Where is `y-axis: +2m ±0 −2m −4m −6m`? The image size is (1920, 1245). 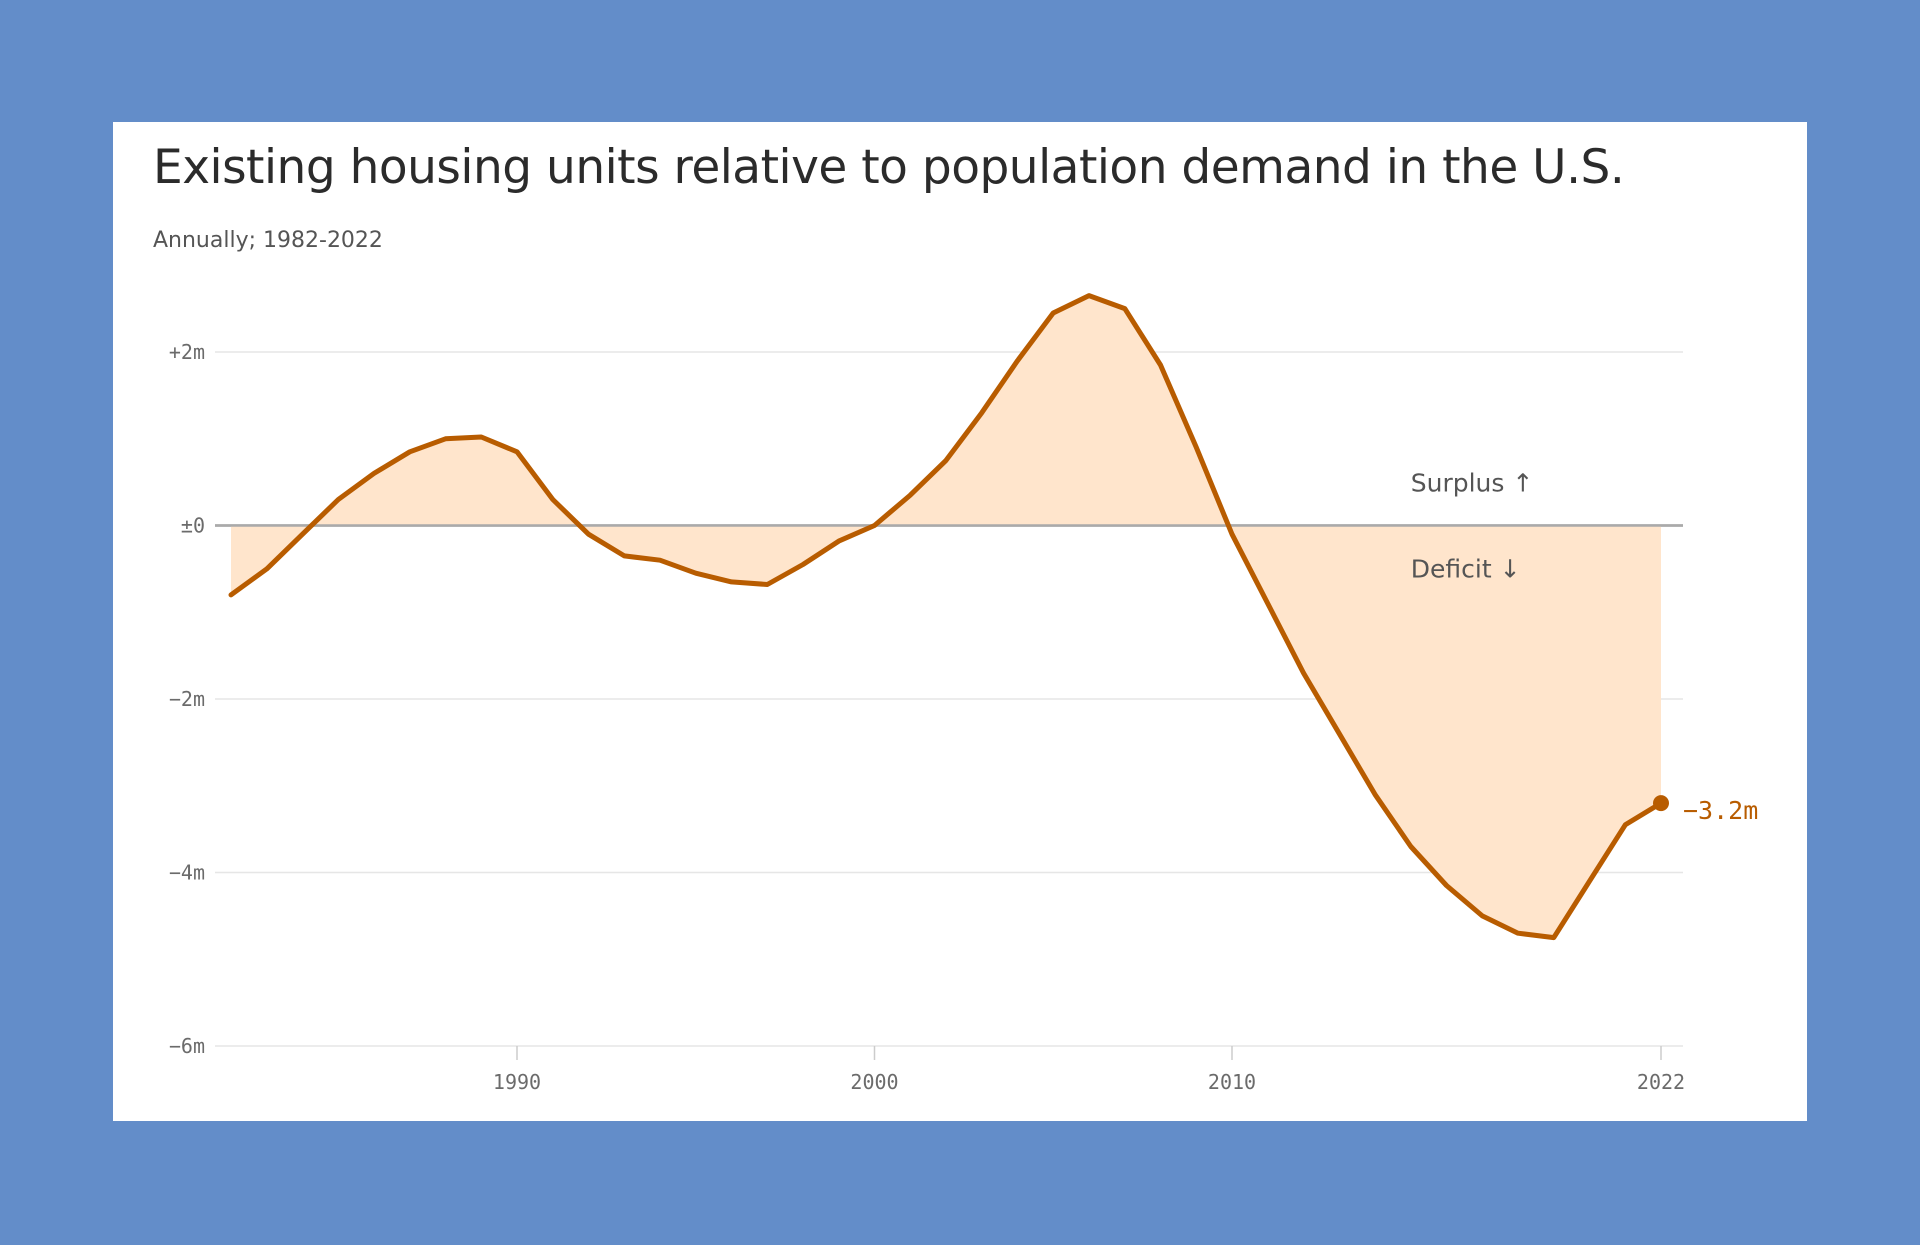
y-axis: +2m ±0 −2m −4m −6m is located at coordinates (187, 699).